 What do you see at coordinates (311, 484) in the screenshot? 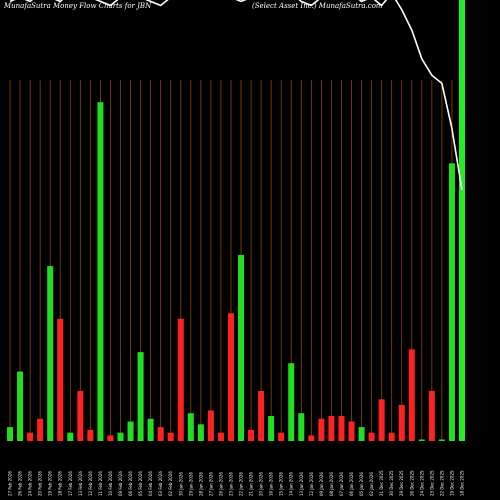
I see `x-tick-label: 12 Jan 2026` at bounding box center [311, 484].